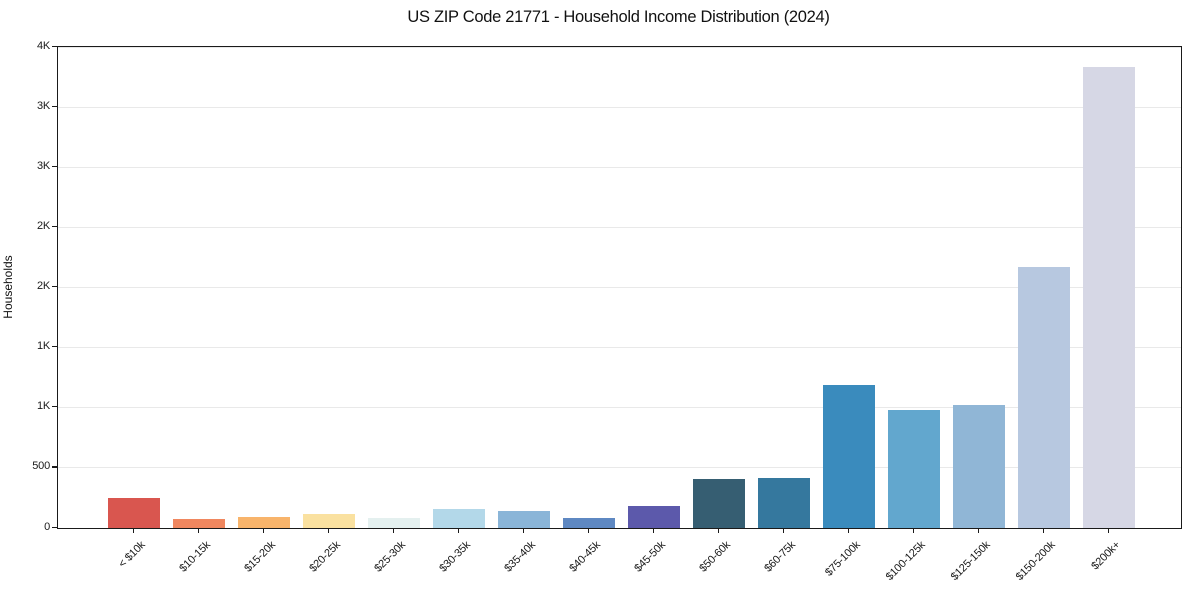  Describe the element at coordinates (714, 557) in the screenshot. I see `x-tick-label: $50-60k` at that location.